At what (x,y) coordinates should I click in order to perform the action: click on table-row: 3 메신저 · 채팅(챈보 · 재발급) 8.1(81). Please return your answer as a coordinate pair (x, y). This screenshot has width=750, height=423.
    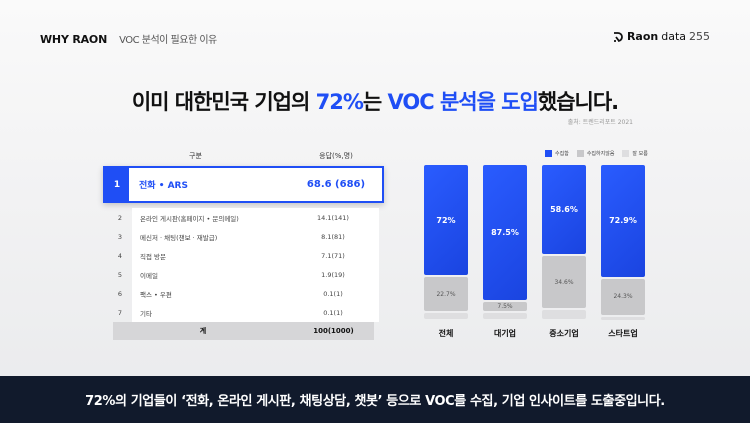
    Looking at the image, I should click on (243, 236).